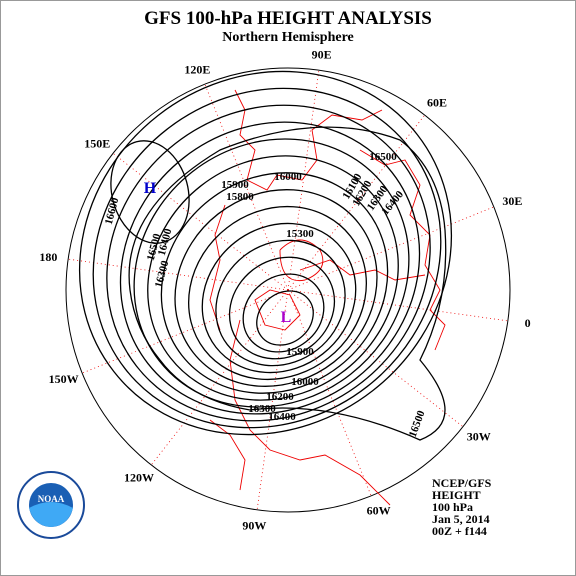  What do you see at coordinates (461, 519) in the screenshot?
I see `info-line: Jan 5, 2014` at bounding box center [461, 519].